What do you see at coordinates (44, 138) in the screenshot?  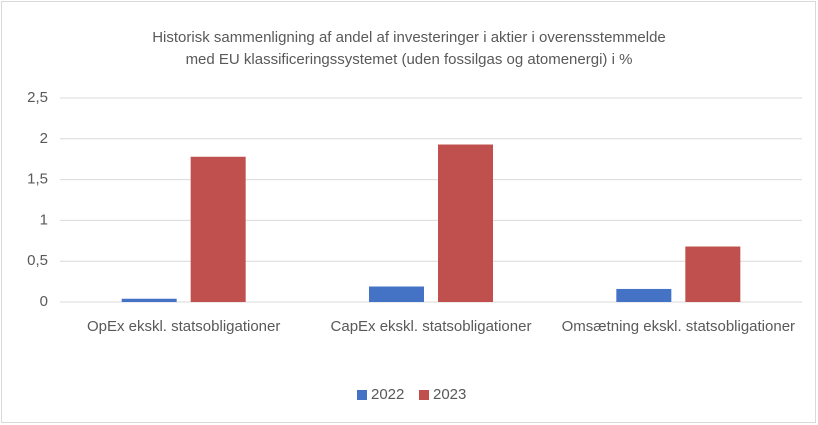 I see `y-tick-label: 2` at bounding box center [44, 138].